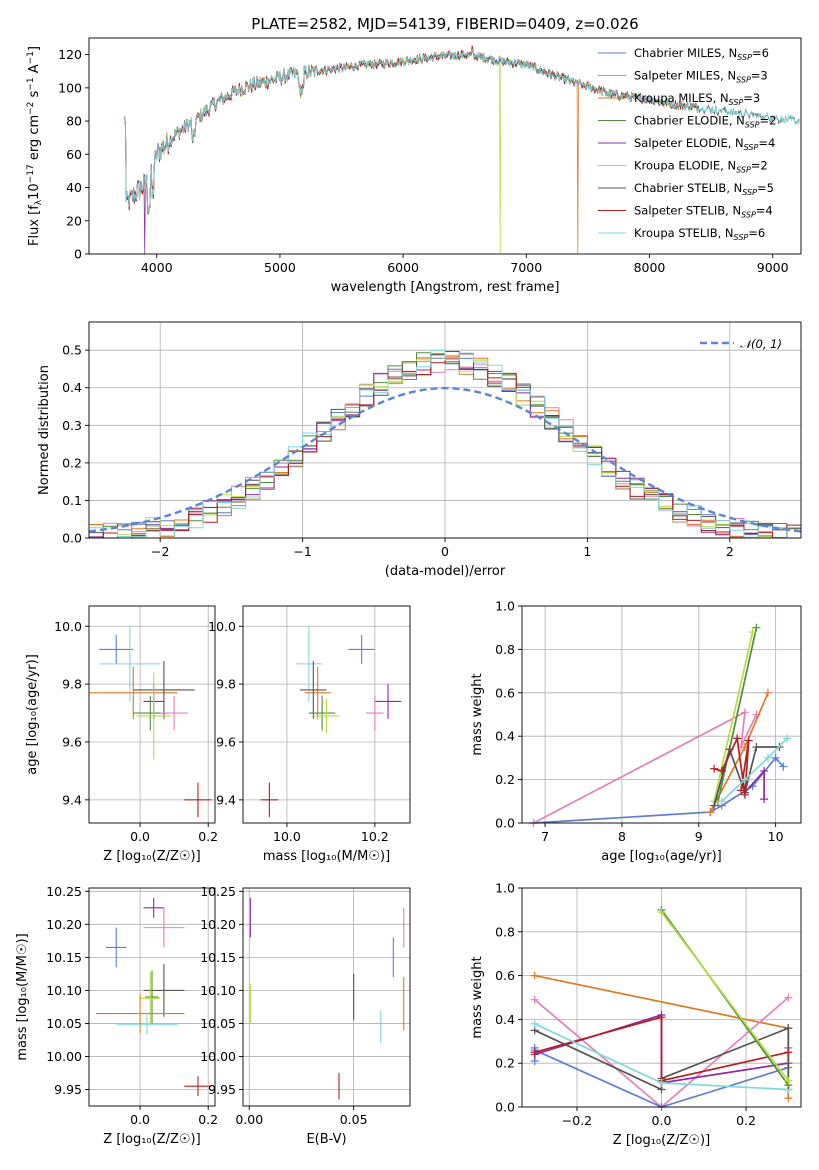 The image size is (819, 1170). I want to click on y-tick-label: 40, so click(74, 187).